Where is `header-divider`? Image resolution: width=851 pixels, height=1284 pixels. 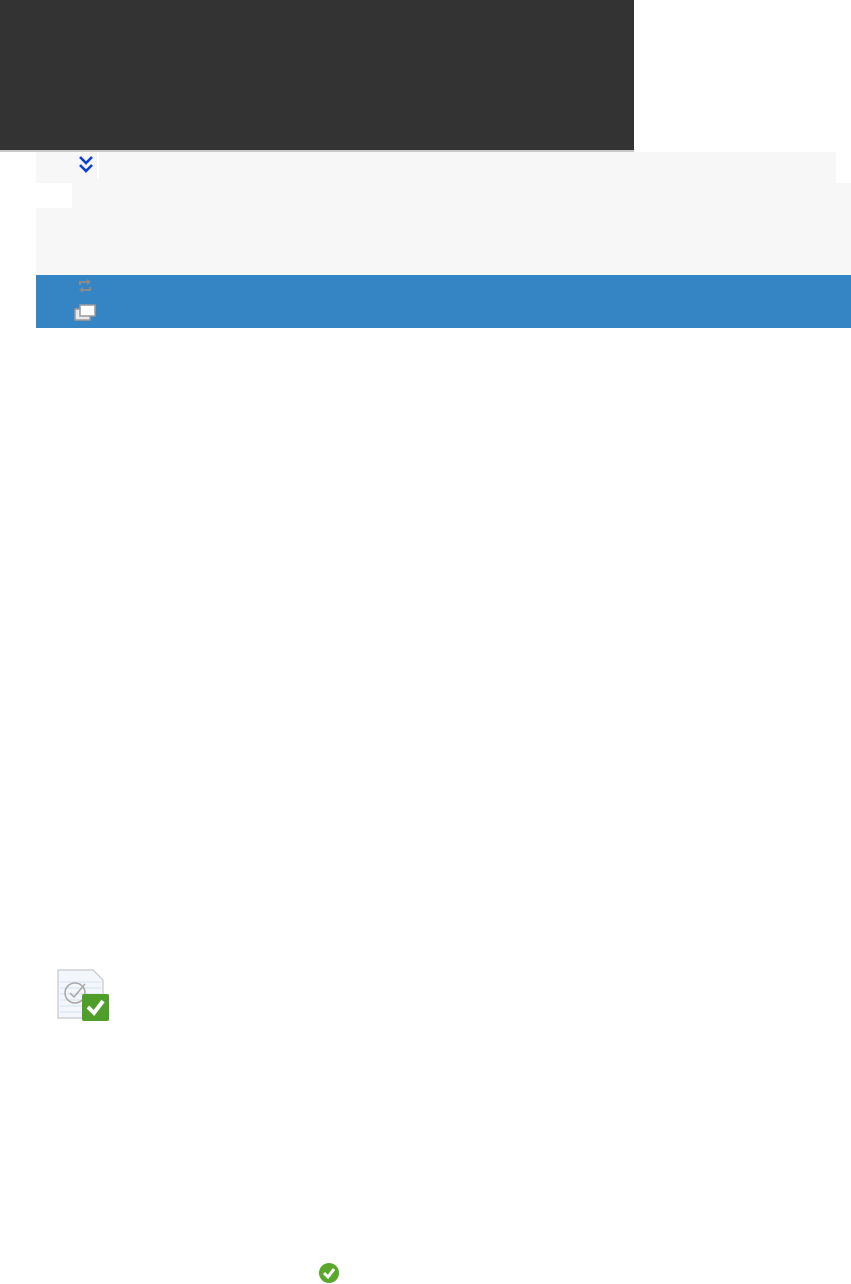 header-divider is located at coordinates (317, 151).